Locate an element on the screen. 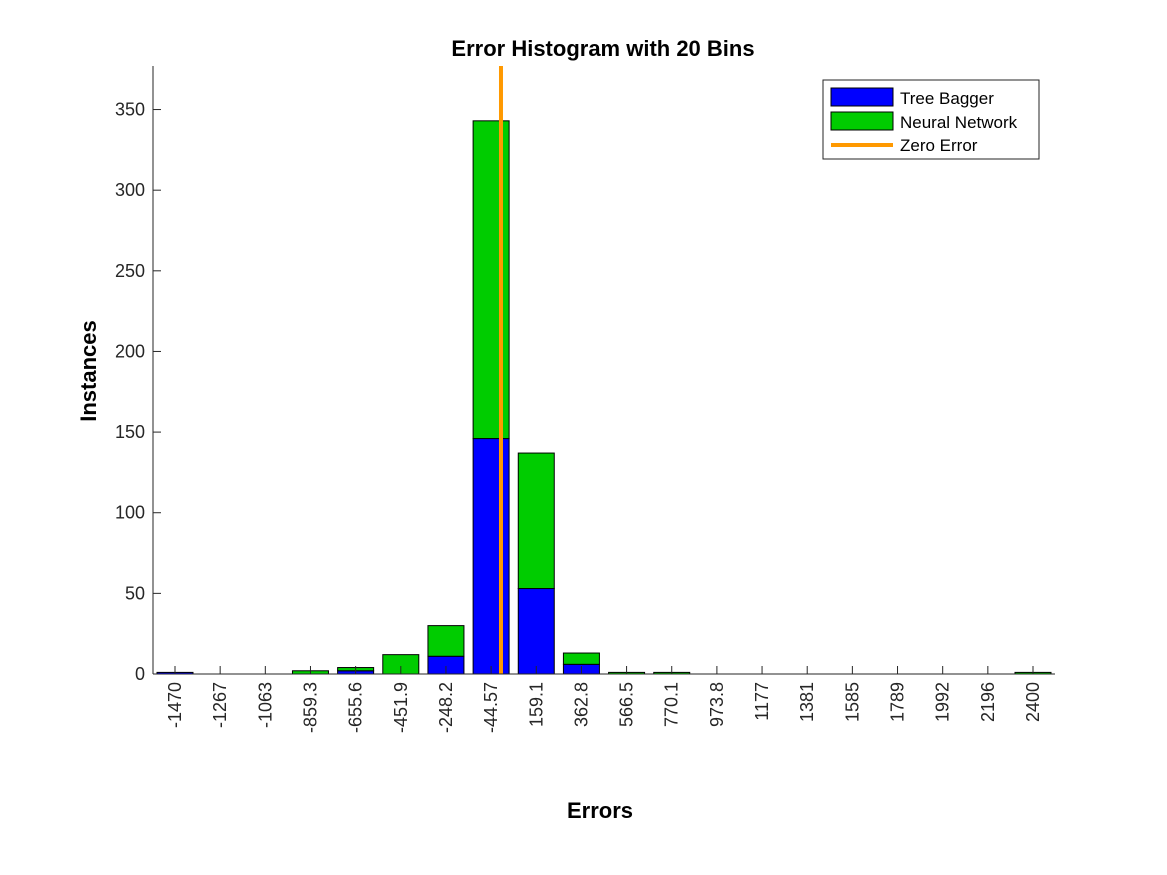  y-tick-label: 200 is located at coordinates (130, 351).